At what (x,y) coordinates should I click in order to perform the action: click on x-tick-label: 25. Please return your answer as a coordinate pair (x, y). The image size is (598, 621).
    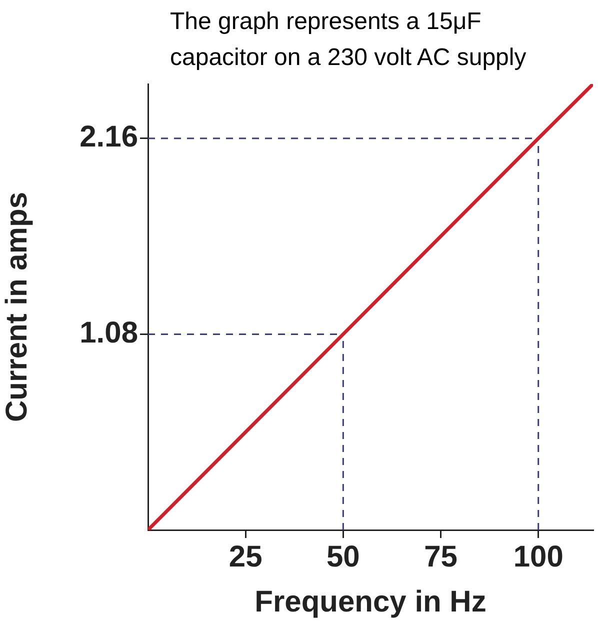
    Looking at the image, I should click on (245, 557).